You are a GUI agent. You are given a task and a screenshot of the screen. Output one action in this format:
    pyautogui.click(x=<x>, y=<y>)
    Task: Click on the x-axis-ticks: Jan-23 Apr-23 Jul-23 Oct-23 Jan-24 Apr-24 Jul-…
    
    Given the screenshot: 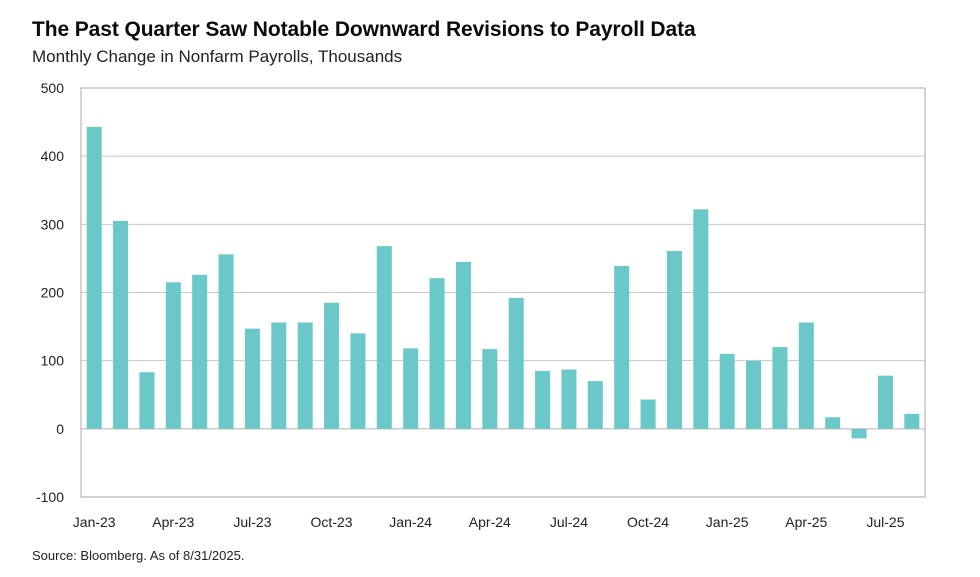 What is the action you would take?
    pyautogui.click(x=489, y=522)
    